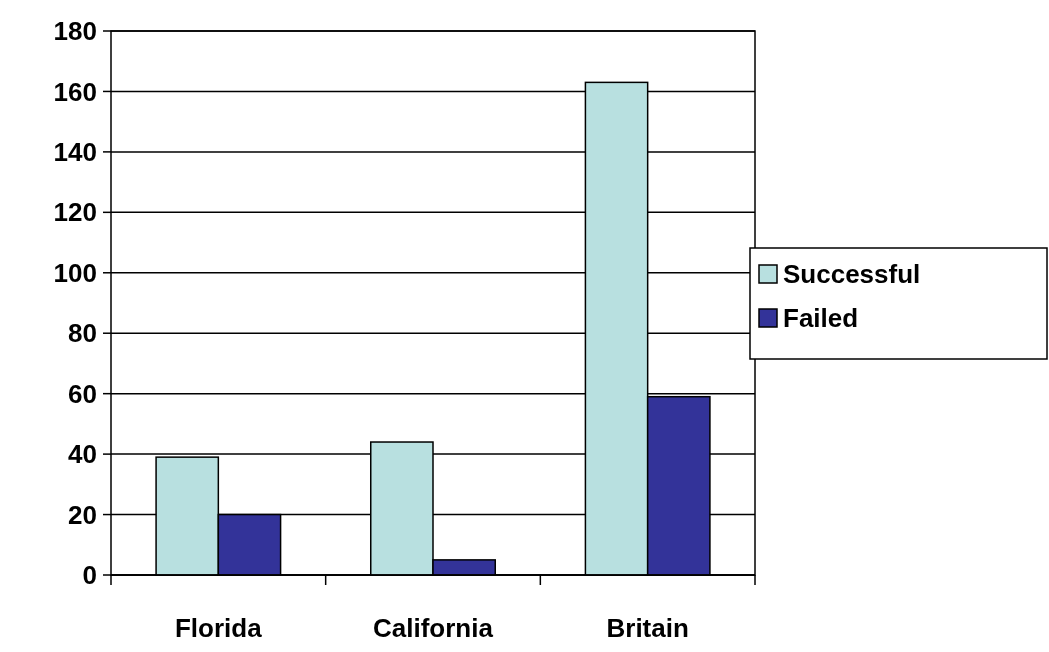  Describe the element at coordinates (75, 272) in the screenshot. I see `y-tick-label: 100` at that location.